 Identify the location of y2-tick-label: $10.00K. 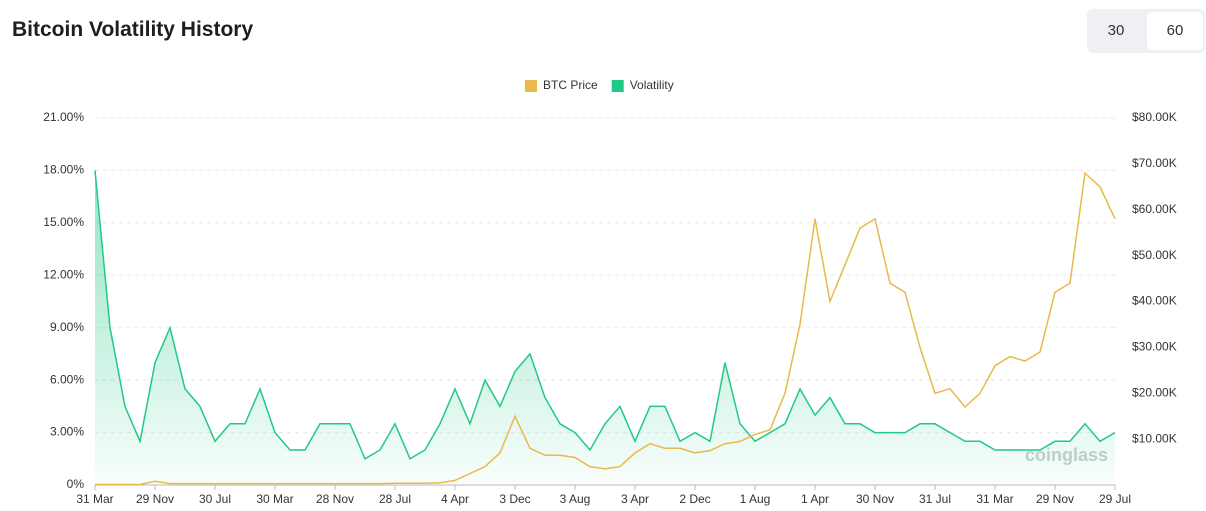
(1154, 438).